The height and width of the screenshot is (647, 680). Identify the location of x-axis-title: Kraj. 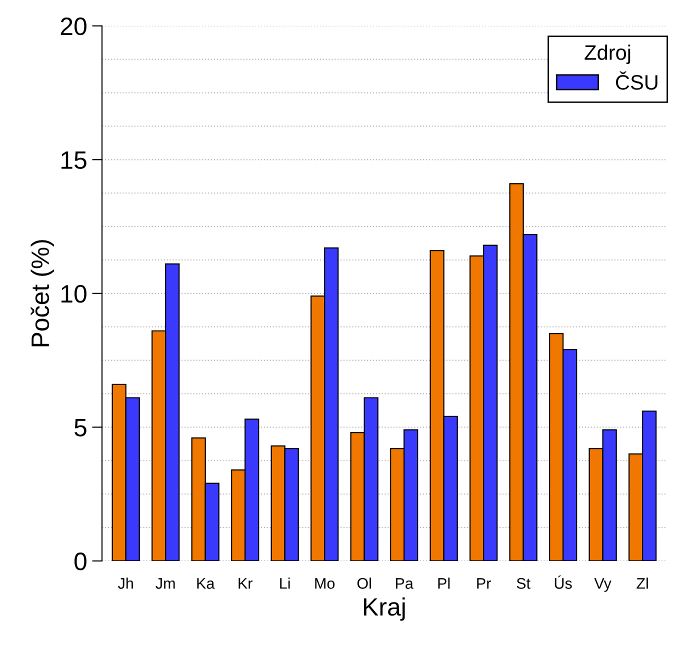
(384, 609).